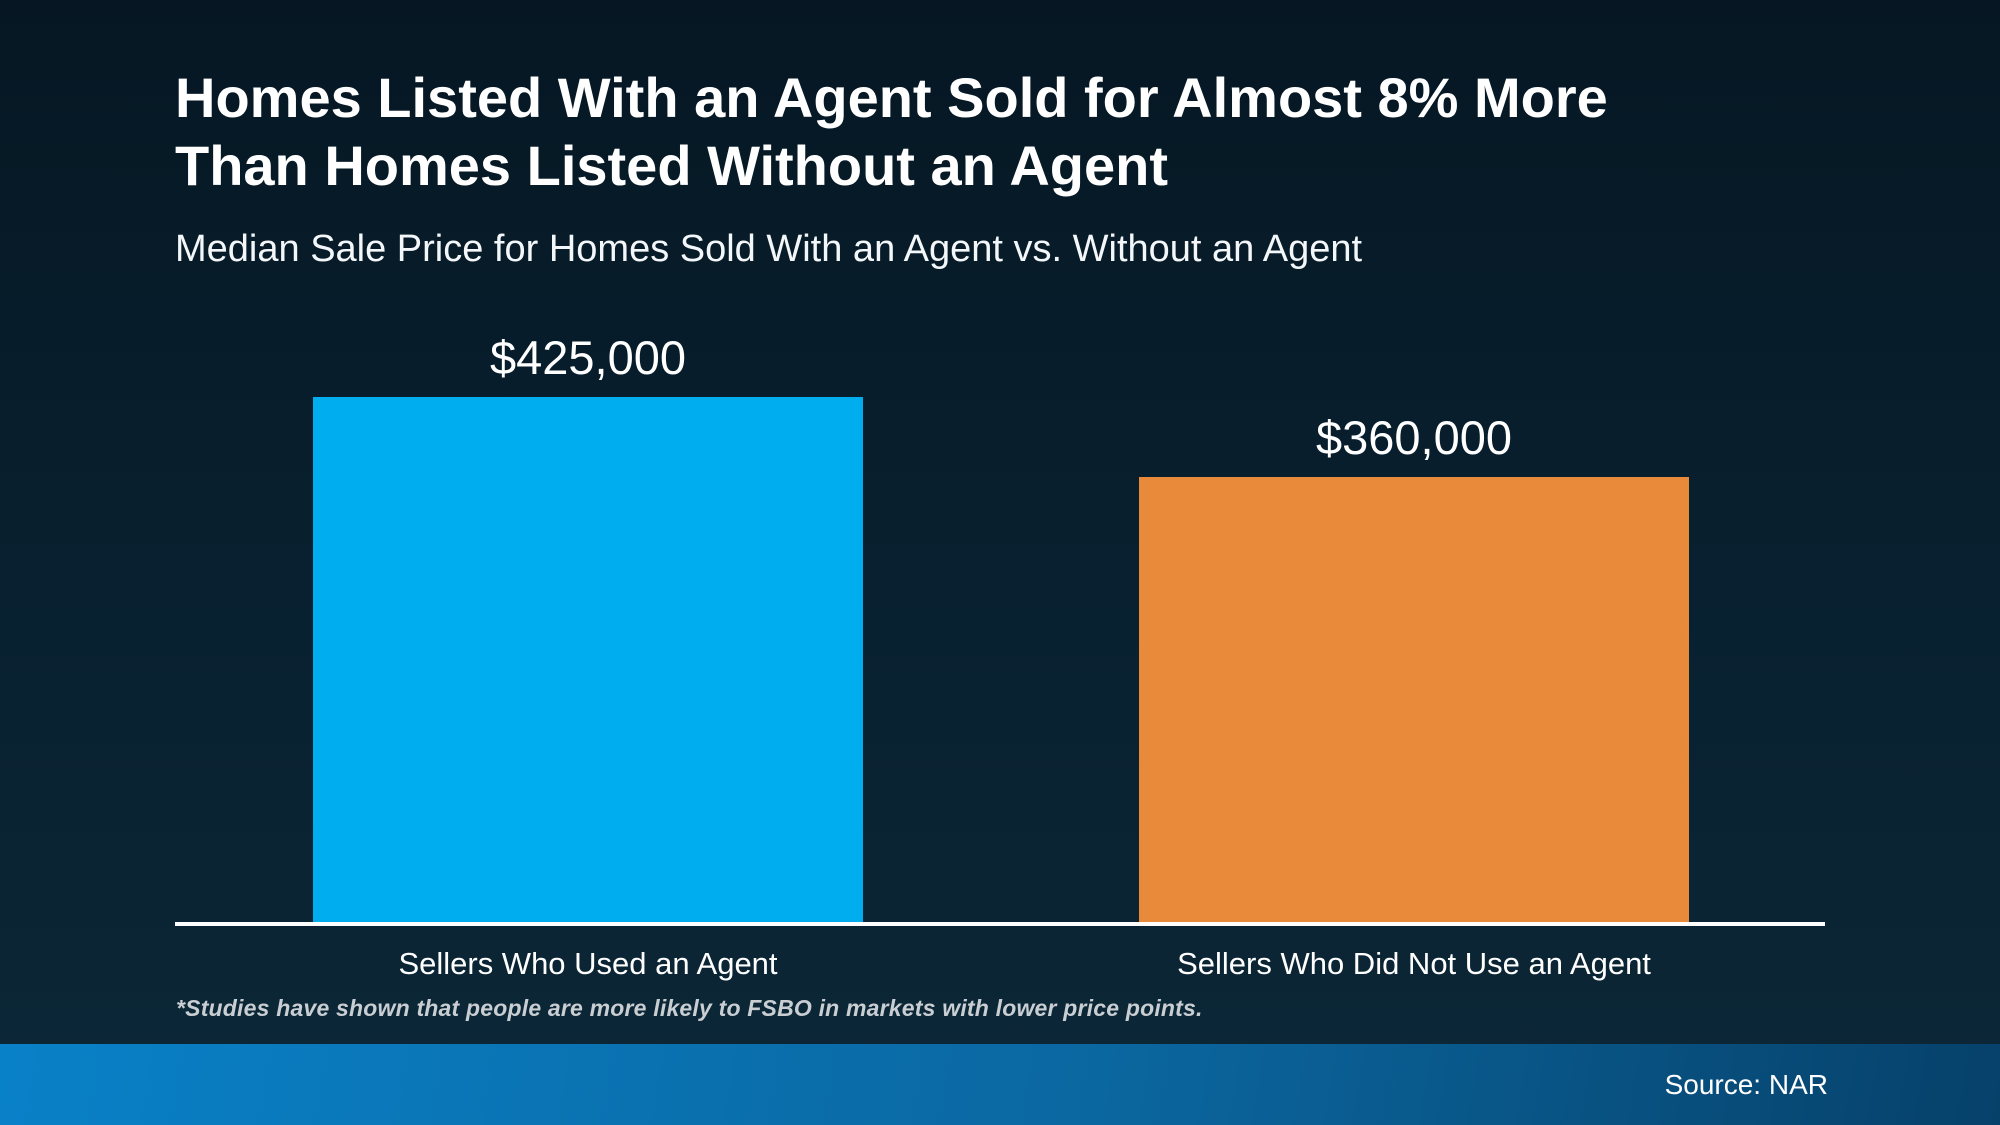  Describe the element at coordinates (1000, 1084) in the screenshot. I see `footer-banner: Source: NAR` at that location.